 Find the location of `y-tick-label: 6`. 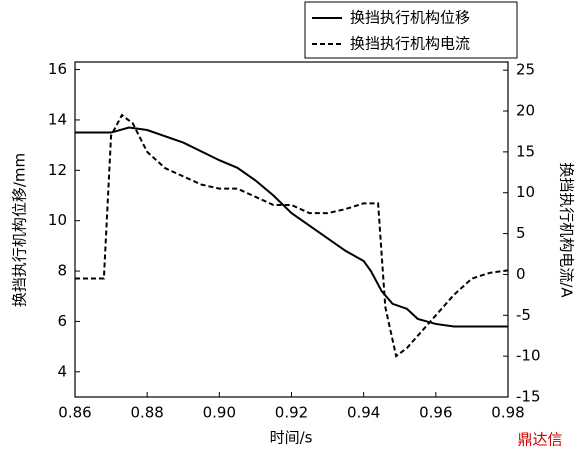

y-tick-label: 6 is located at coordinates (62, 321).